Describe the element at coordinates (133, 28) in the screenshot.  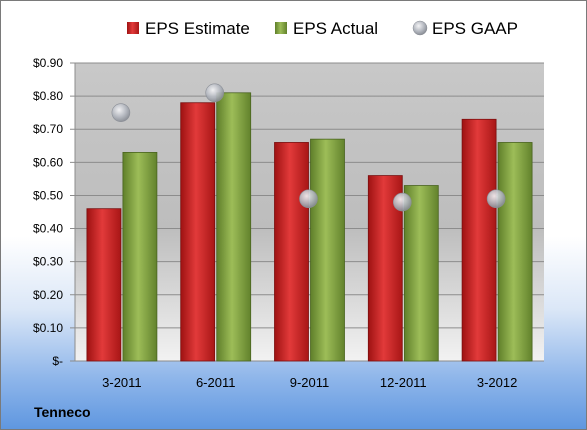
I see `legend-symbol-eps-estimate` at that location.